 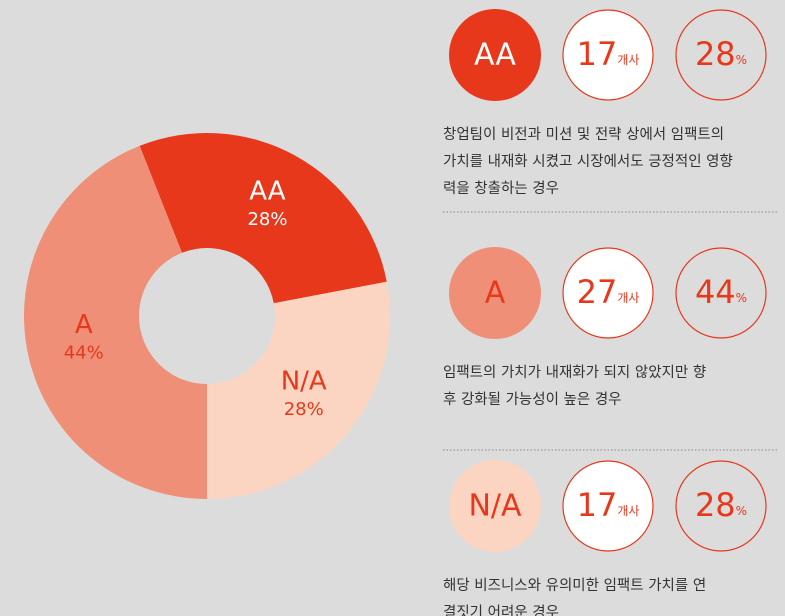 I want to click on badge-label: AA, so click(x=495, y=55).